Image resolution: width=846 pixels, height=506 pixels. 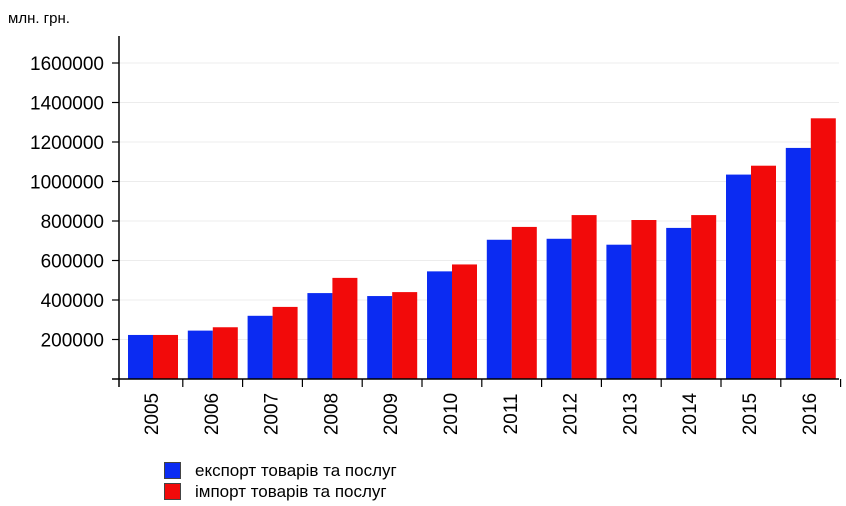 What do you see at coordinates (212, 414) in the screenshot?
I see `x-tick-label: 2006` at bounding box center [212, 414].